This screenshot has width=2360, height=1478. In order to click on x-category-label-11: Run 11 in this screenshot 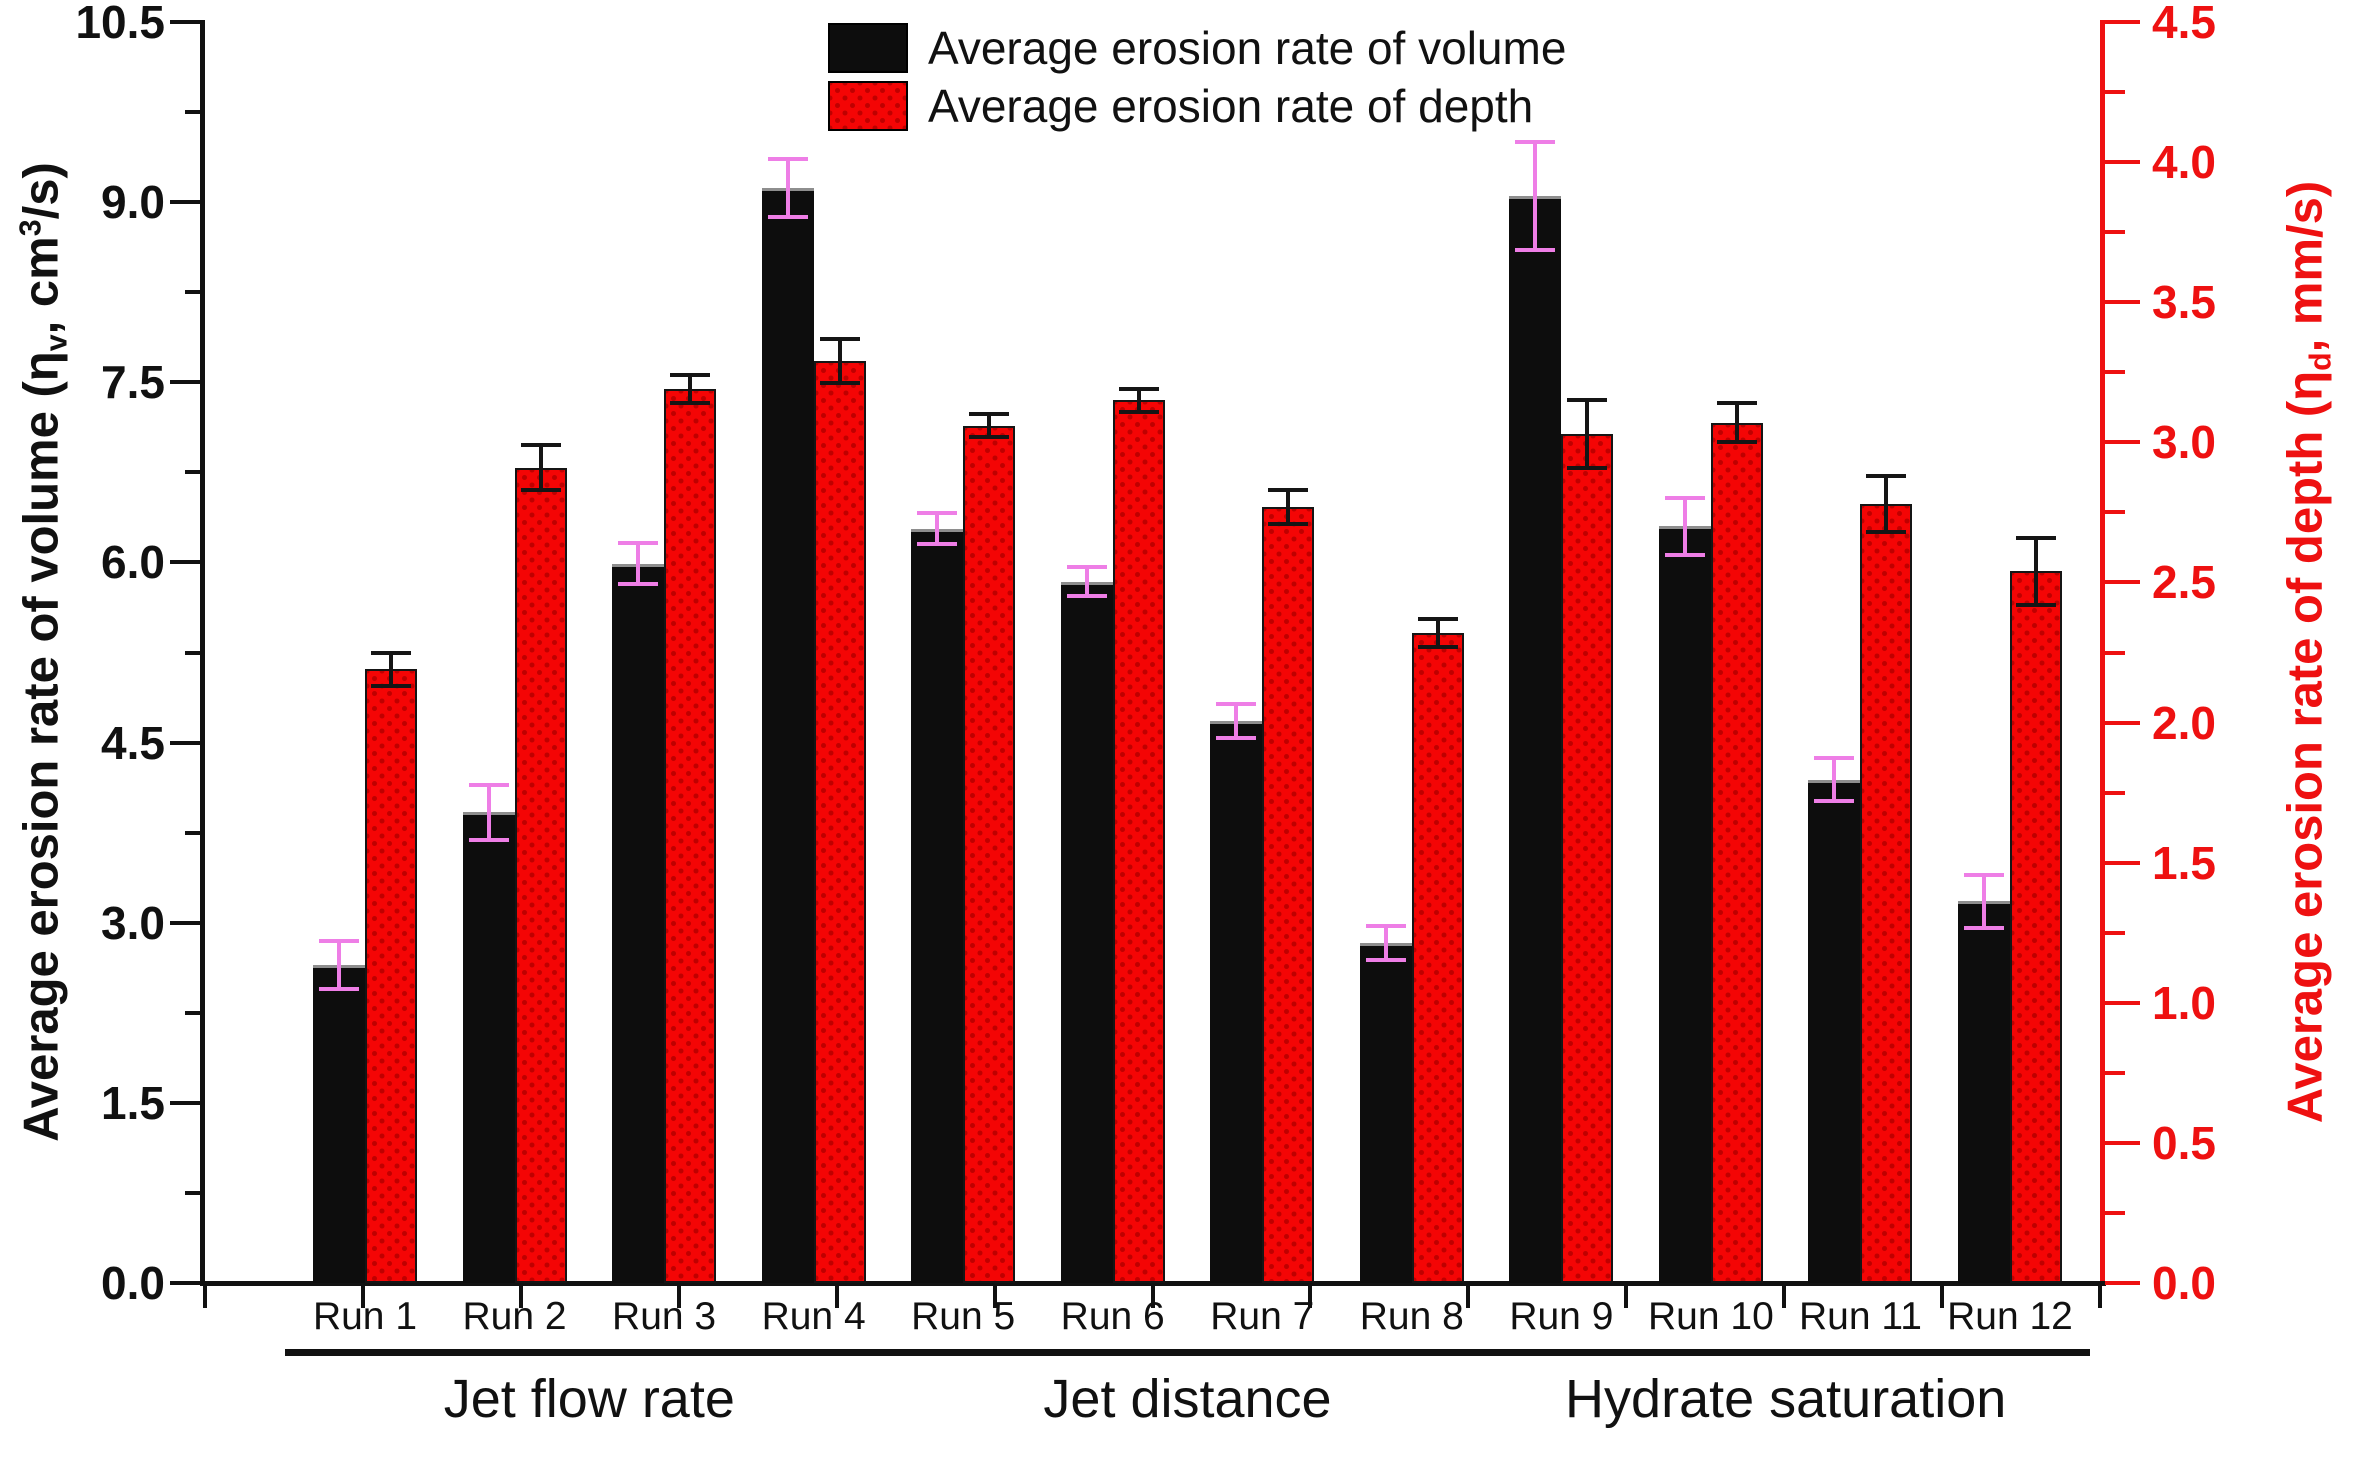, I will do `click(1860, 1316)`.